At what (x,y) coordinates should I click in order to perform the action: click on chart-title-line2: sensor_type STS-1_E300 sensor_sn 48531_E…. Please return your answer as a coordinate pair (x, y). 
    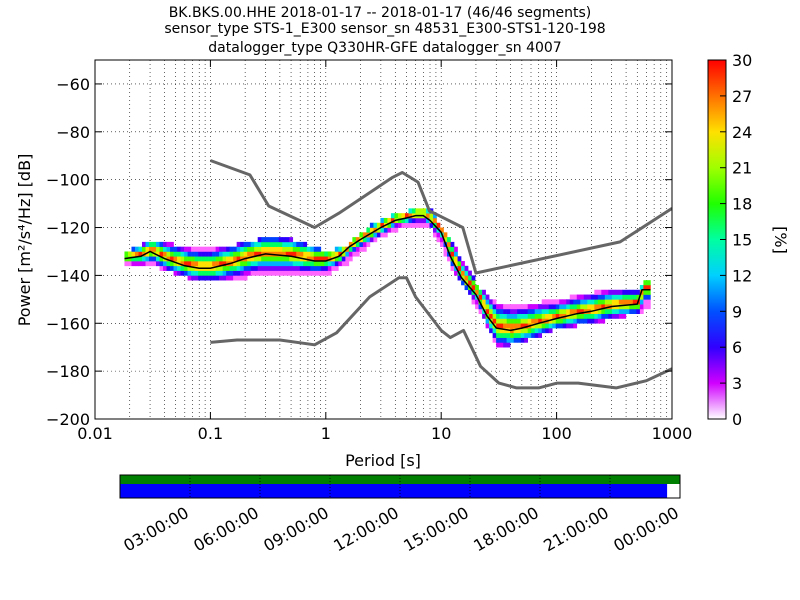
    Looking at the image, I should click on (384, 29).